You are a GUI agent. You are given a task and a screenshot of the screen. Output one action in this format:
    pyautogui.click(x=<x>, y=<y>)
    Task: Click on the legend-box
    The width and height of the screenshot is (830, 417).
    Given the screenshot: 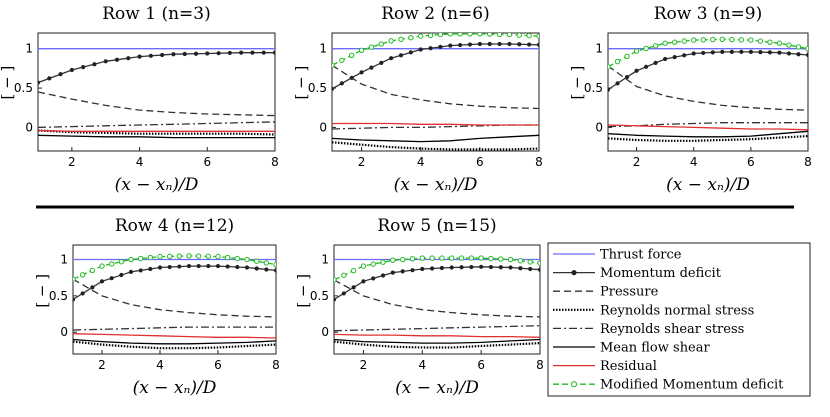 What is the action you would take?
    pyautogui.click(x=679, y=319)
    